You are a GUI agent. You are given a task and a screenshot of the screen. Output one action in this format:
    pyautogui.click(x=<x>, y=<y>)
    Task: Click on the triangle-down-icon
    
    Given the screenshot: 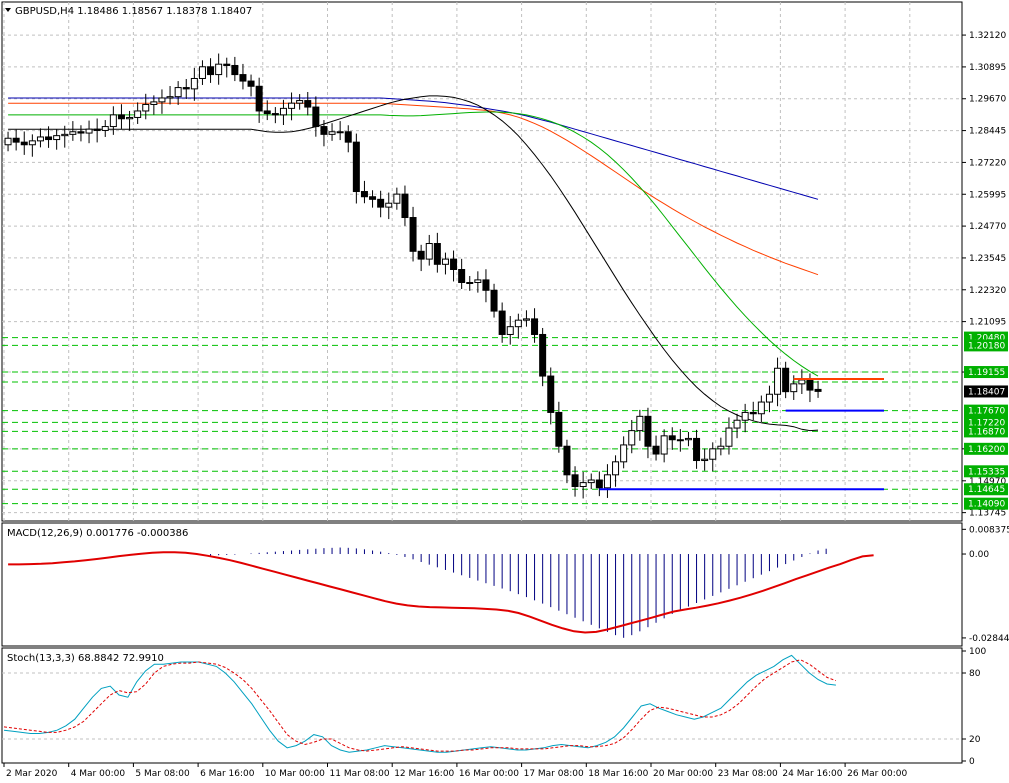 What is the action you would take?
    pyautogui.click(x=8, y=10)
    